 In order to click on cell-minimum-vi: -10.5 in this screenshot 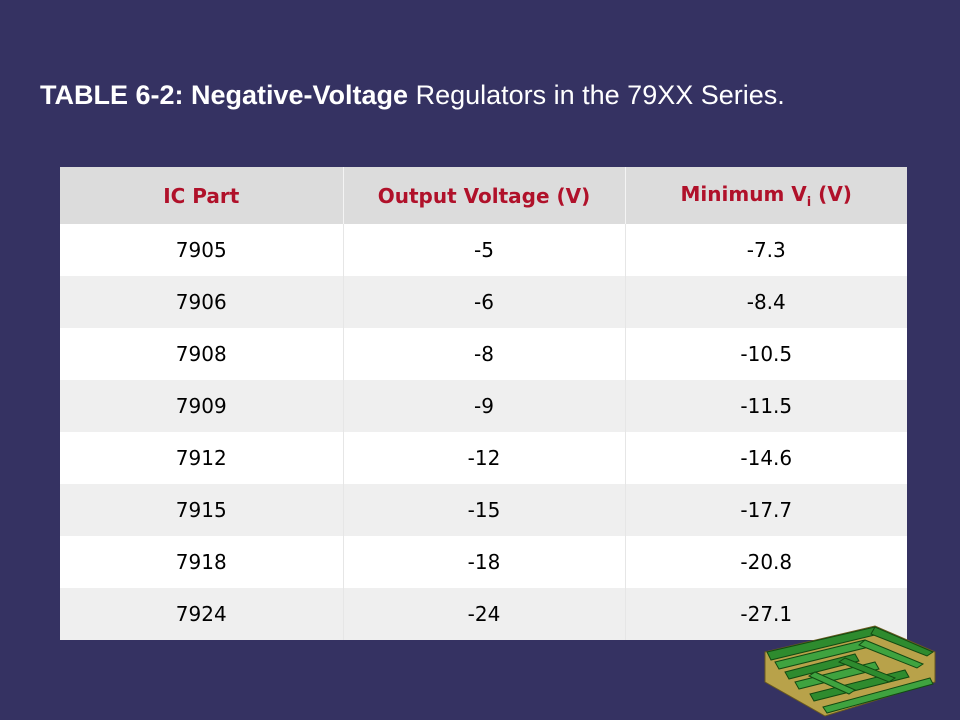, I will do `click(766, 354)`.